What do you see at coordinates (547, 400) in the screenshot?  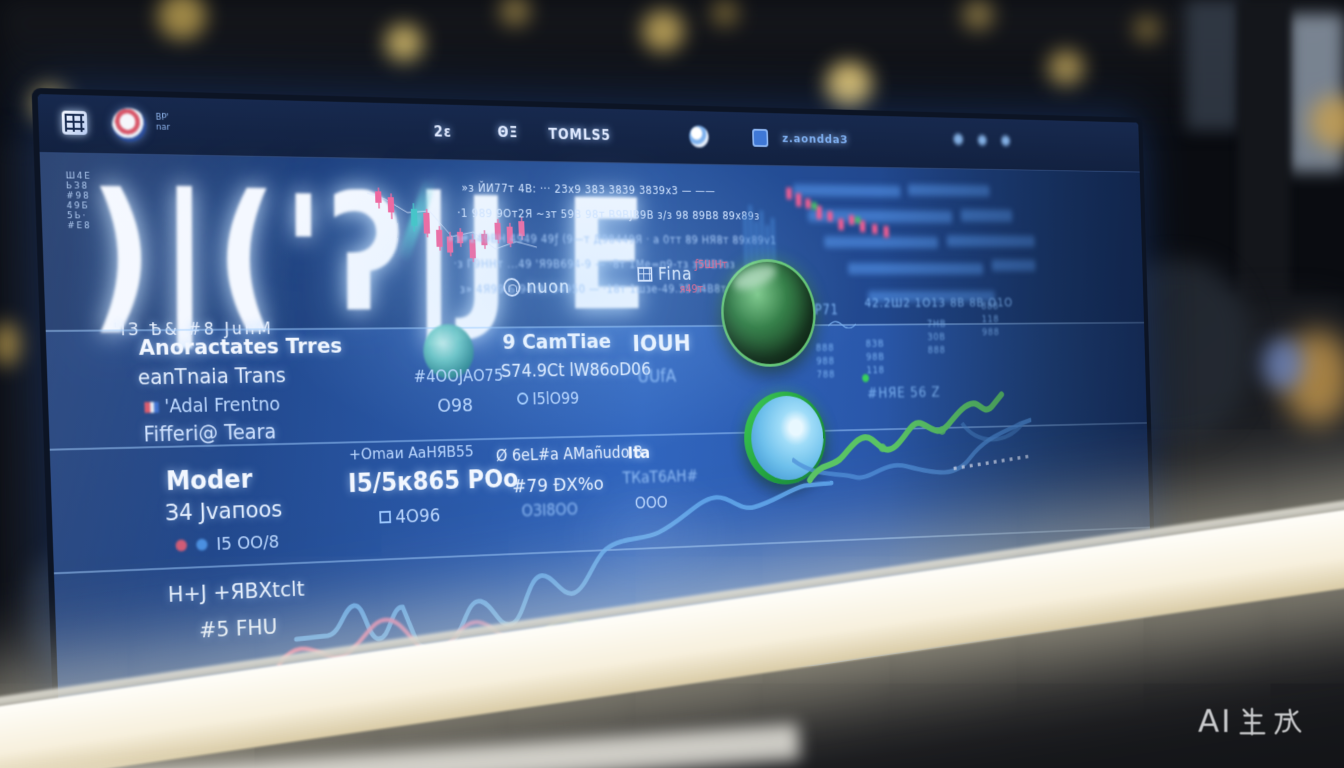 I see `card-line: I5lО99` at bounding box center [547, 400].